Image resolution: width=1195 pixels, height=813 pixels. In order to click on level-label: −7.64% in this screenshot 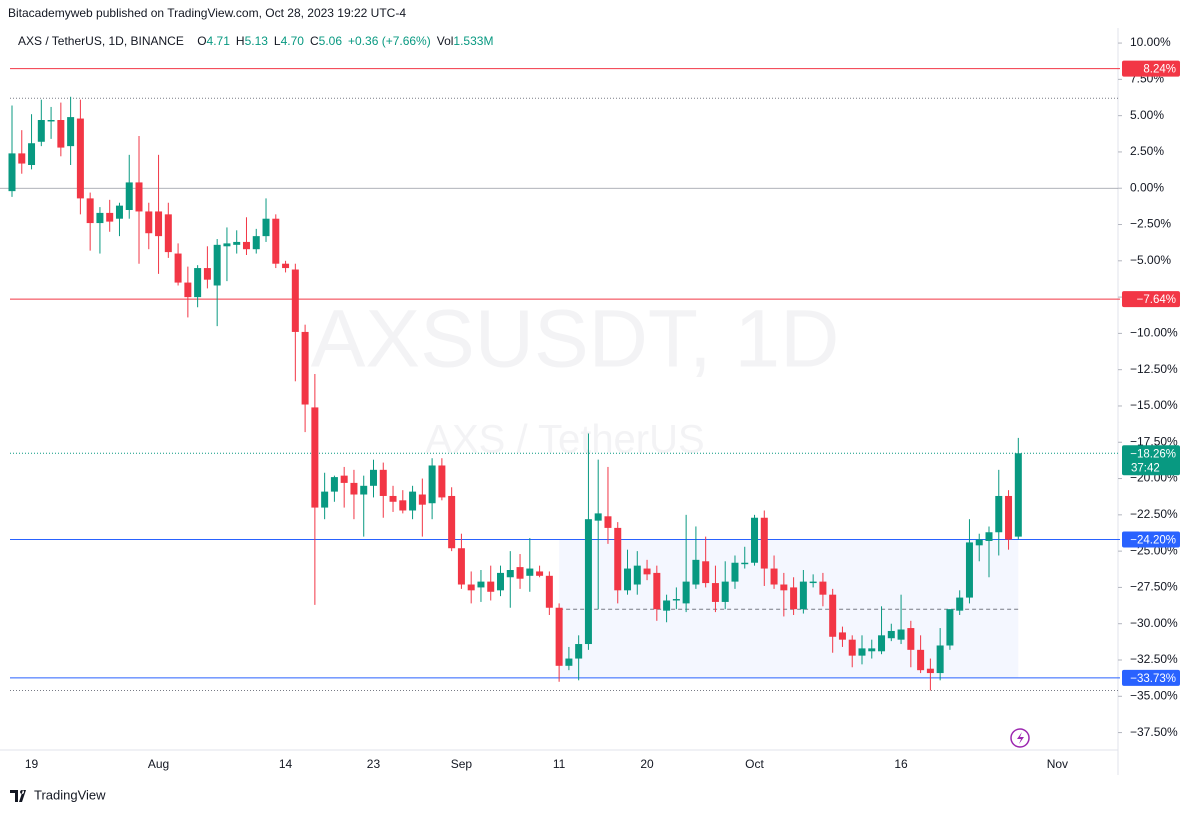, I will do `click(1156, 300)`.